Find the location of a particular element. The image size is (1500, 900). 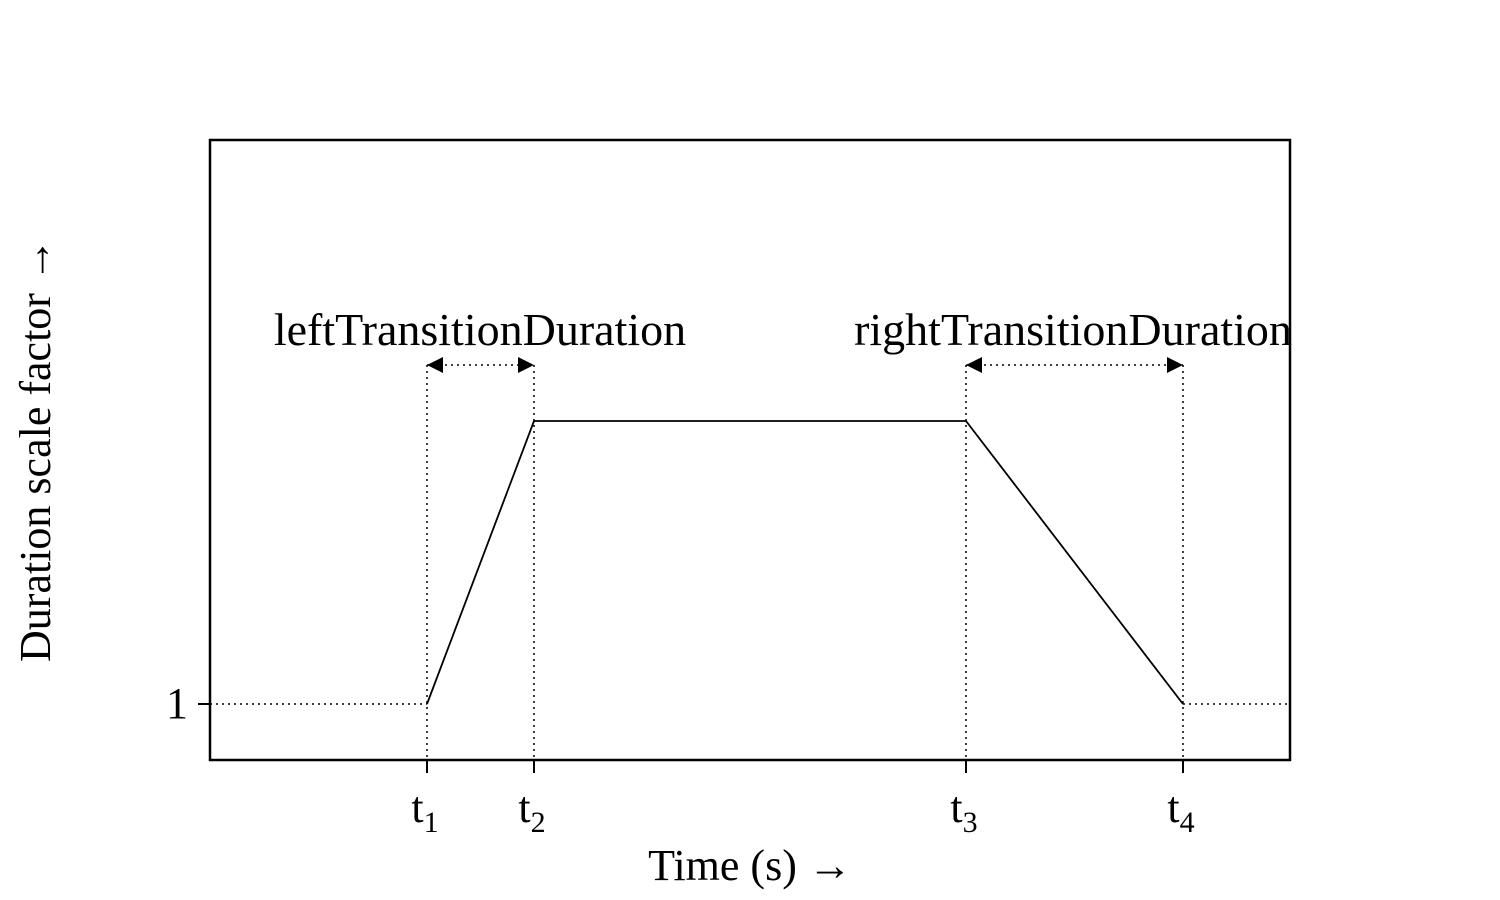

right-transition-label: rightTransitionDuration is located at coordinates (1073, 329).